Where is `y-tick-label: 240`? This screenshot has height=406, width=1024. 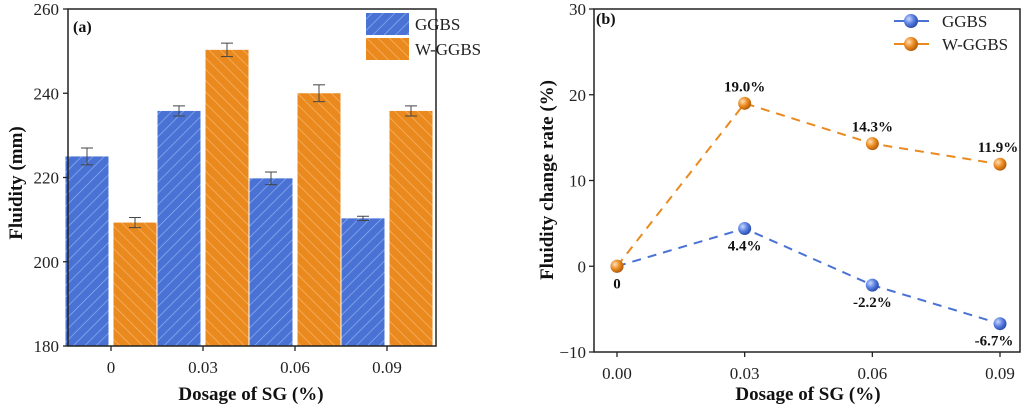 y-tick-label: 240 is located at coordinates (47, 93).